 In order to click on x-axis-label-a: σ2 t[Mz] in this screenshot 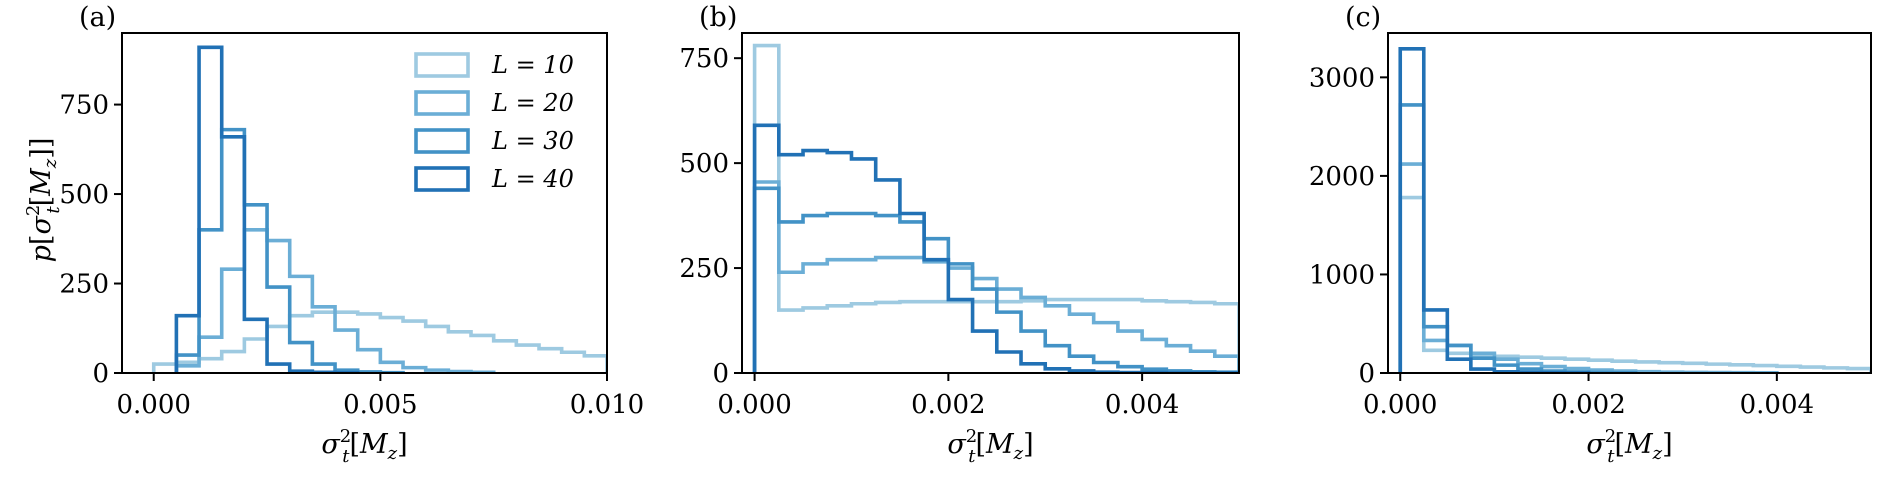, I will do `click(364, 446)`.